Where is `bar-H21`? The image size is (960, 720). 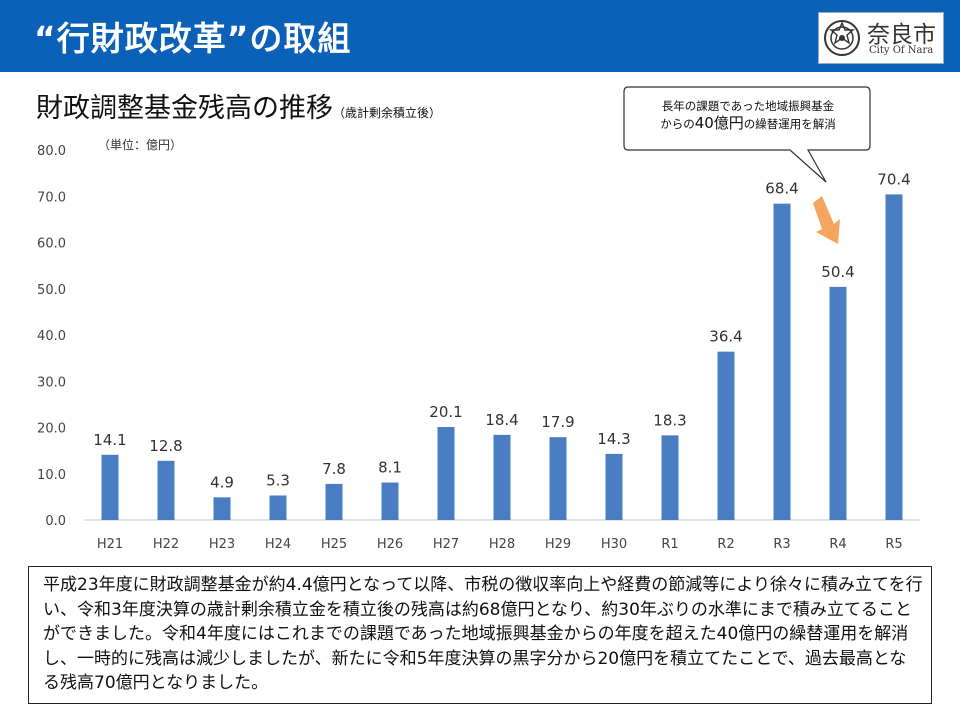 bar-H21 is located at coordinates (110, 487).